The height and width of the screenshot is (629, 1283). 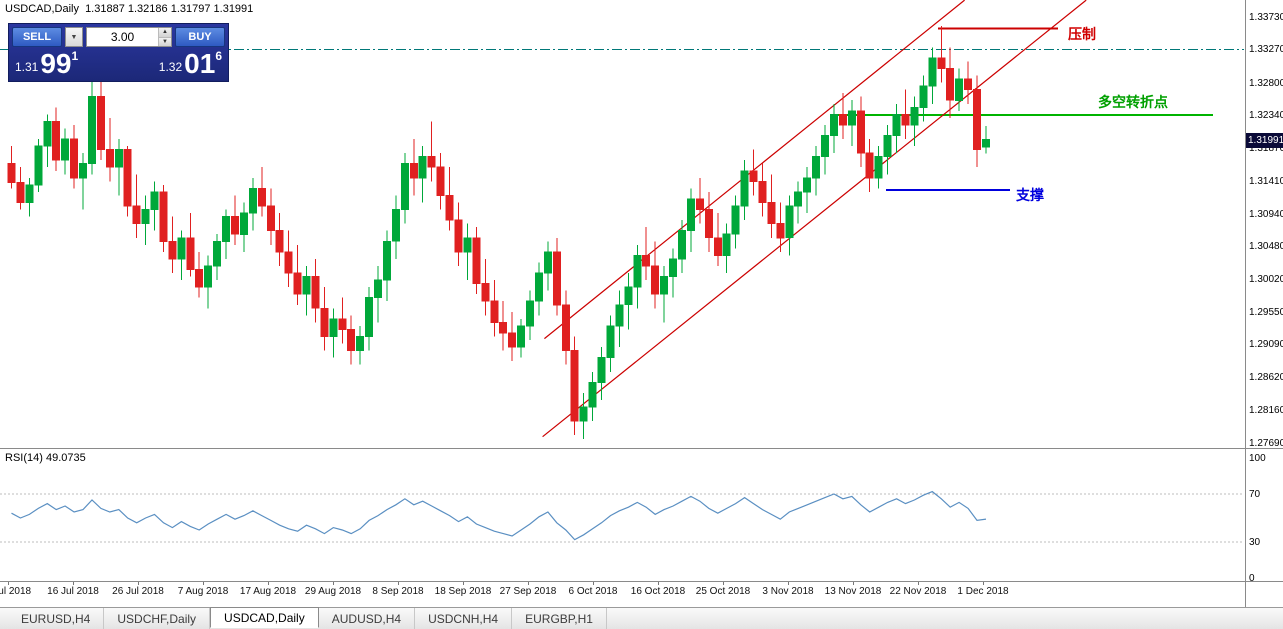 I want to click on price-axis-label: 1.33730, so click(x=1266, y=17).